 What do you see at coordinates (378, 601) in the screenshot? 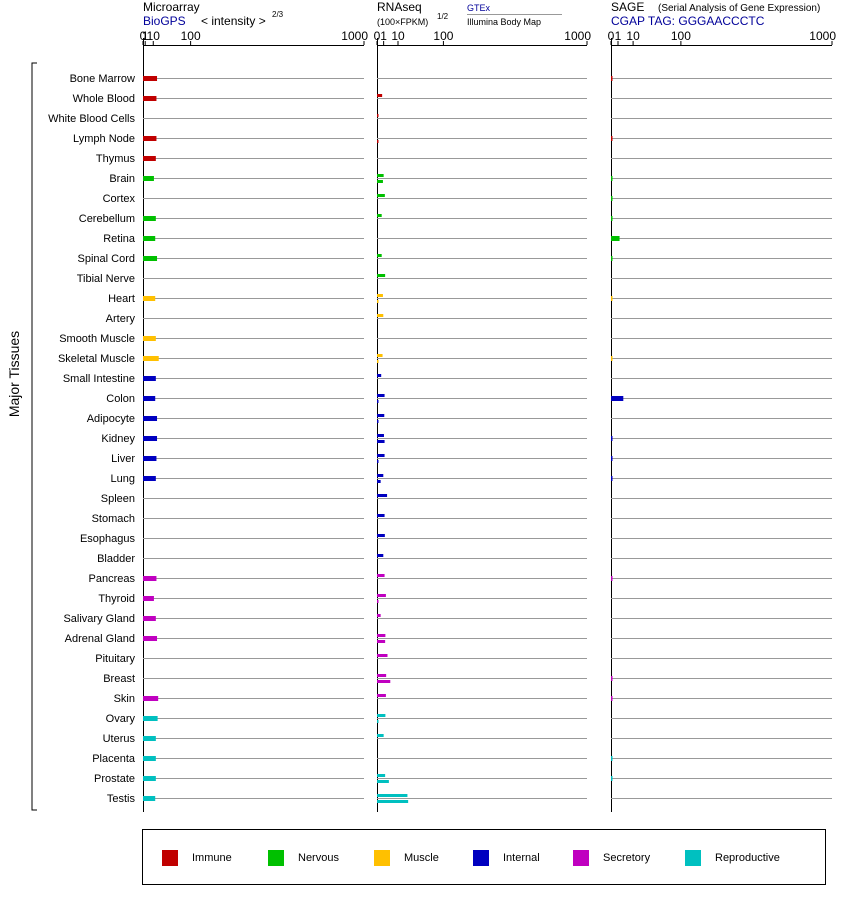
I see `rnaseq-bar-thyroid-illumina-body-map` at bounding box center [378, 601].